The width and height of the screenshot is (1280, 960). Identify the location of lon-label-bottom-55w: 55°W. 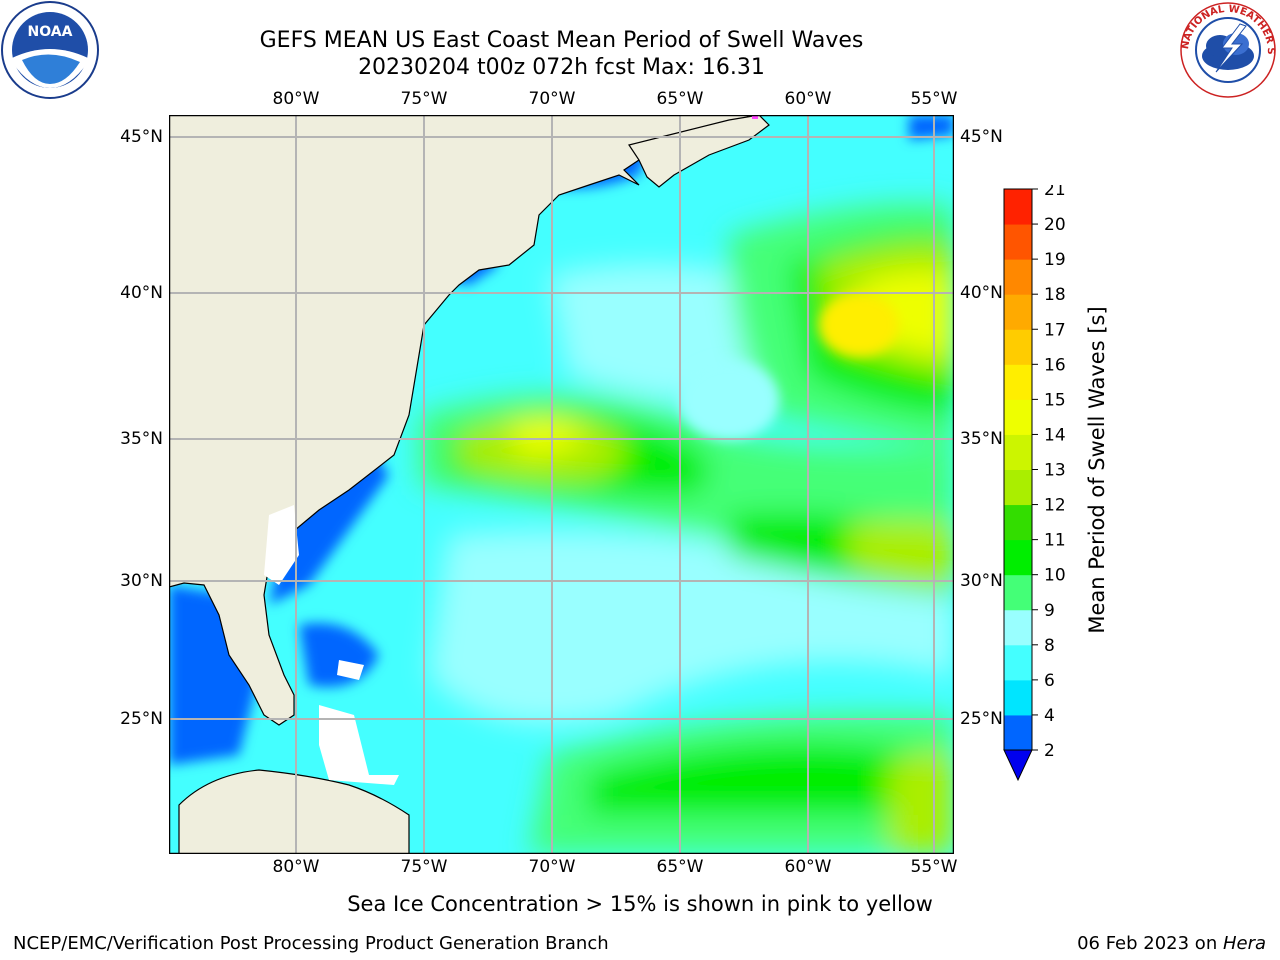
(934, 867).